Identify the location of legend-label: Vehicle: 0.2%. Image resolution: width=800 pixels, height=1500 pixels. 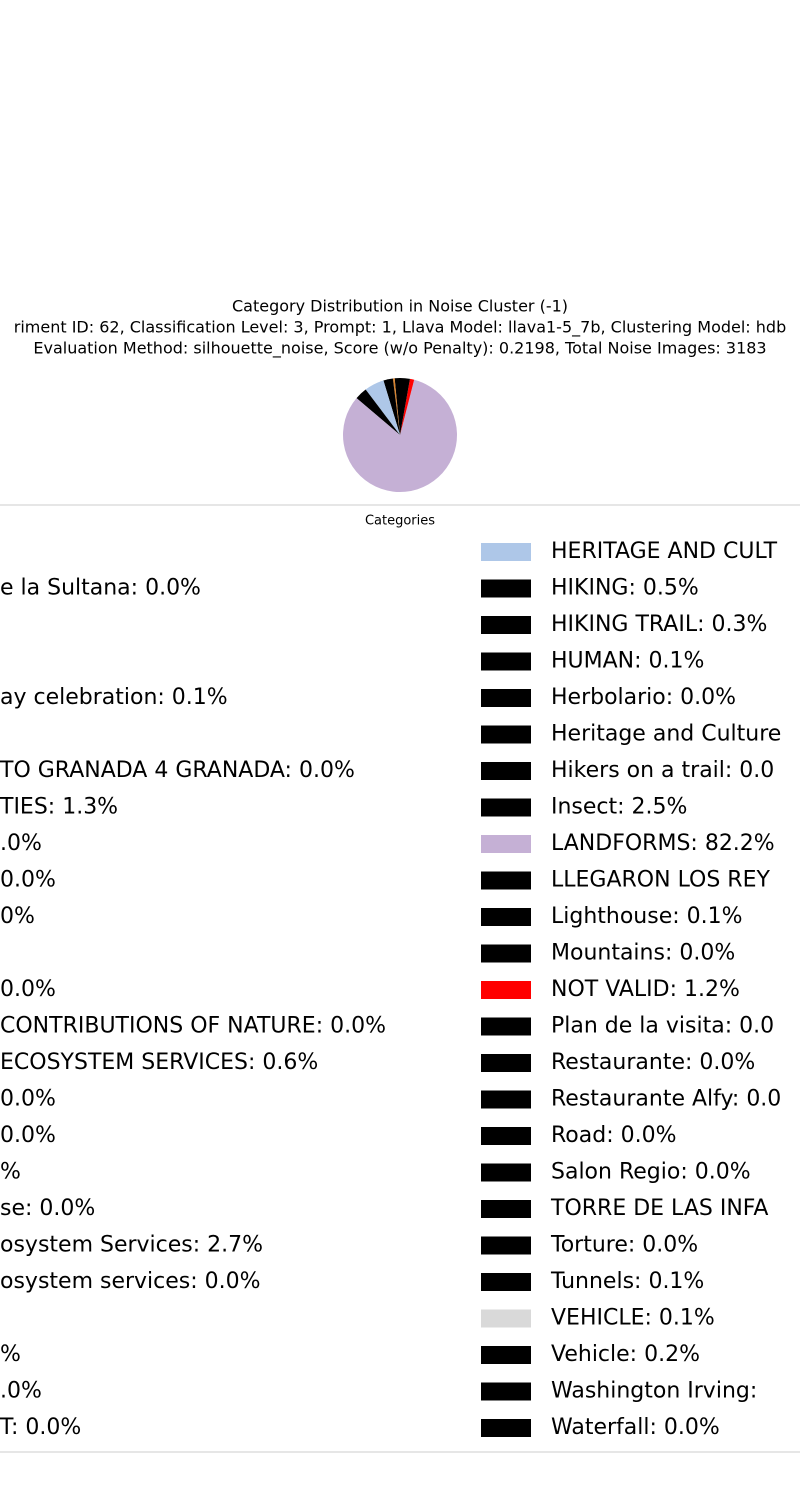
(625, 1354).